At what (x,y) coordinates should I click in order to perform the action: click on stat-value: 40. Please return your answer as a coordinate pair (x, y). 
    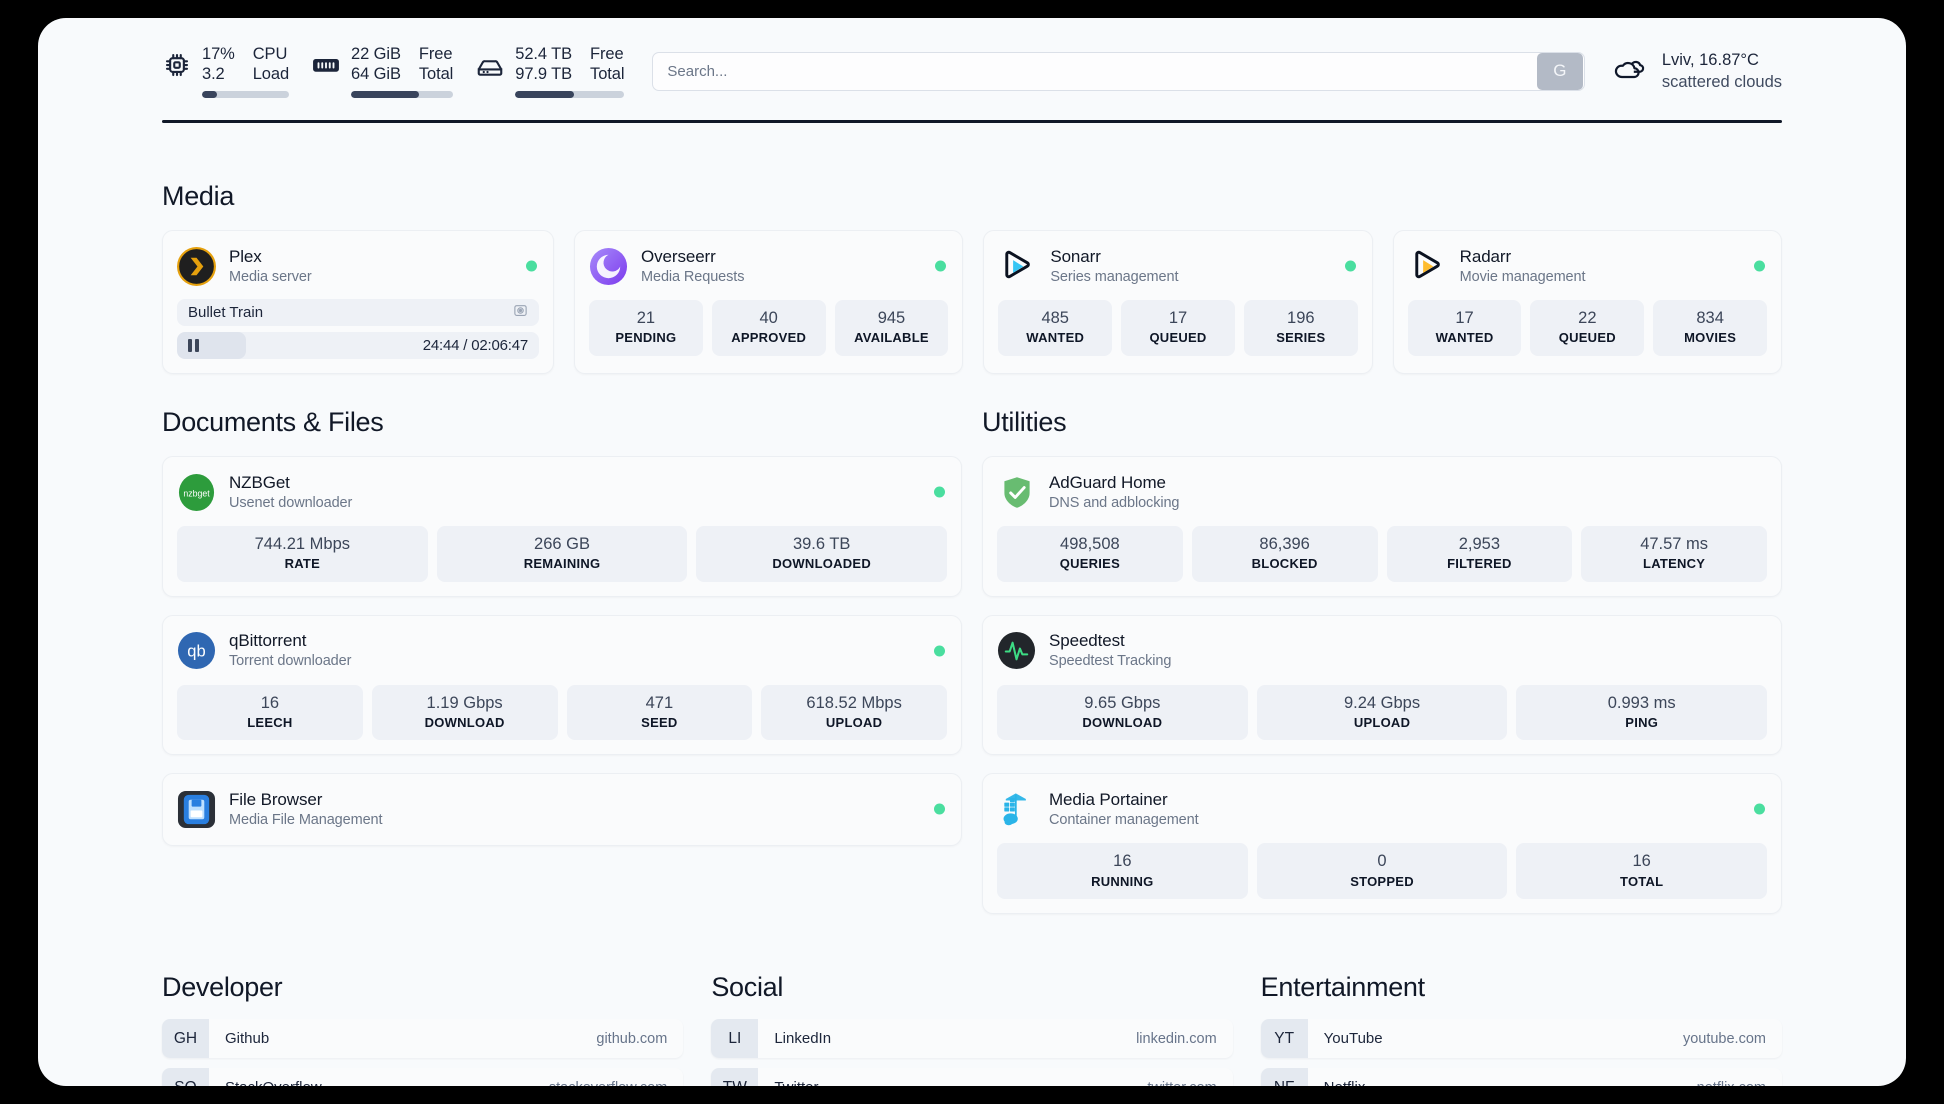
    Looking at the image, I should click on (768, 318).